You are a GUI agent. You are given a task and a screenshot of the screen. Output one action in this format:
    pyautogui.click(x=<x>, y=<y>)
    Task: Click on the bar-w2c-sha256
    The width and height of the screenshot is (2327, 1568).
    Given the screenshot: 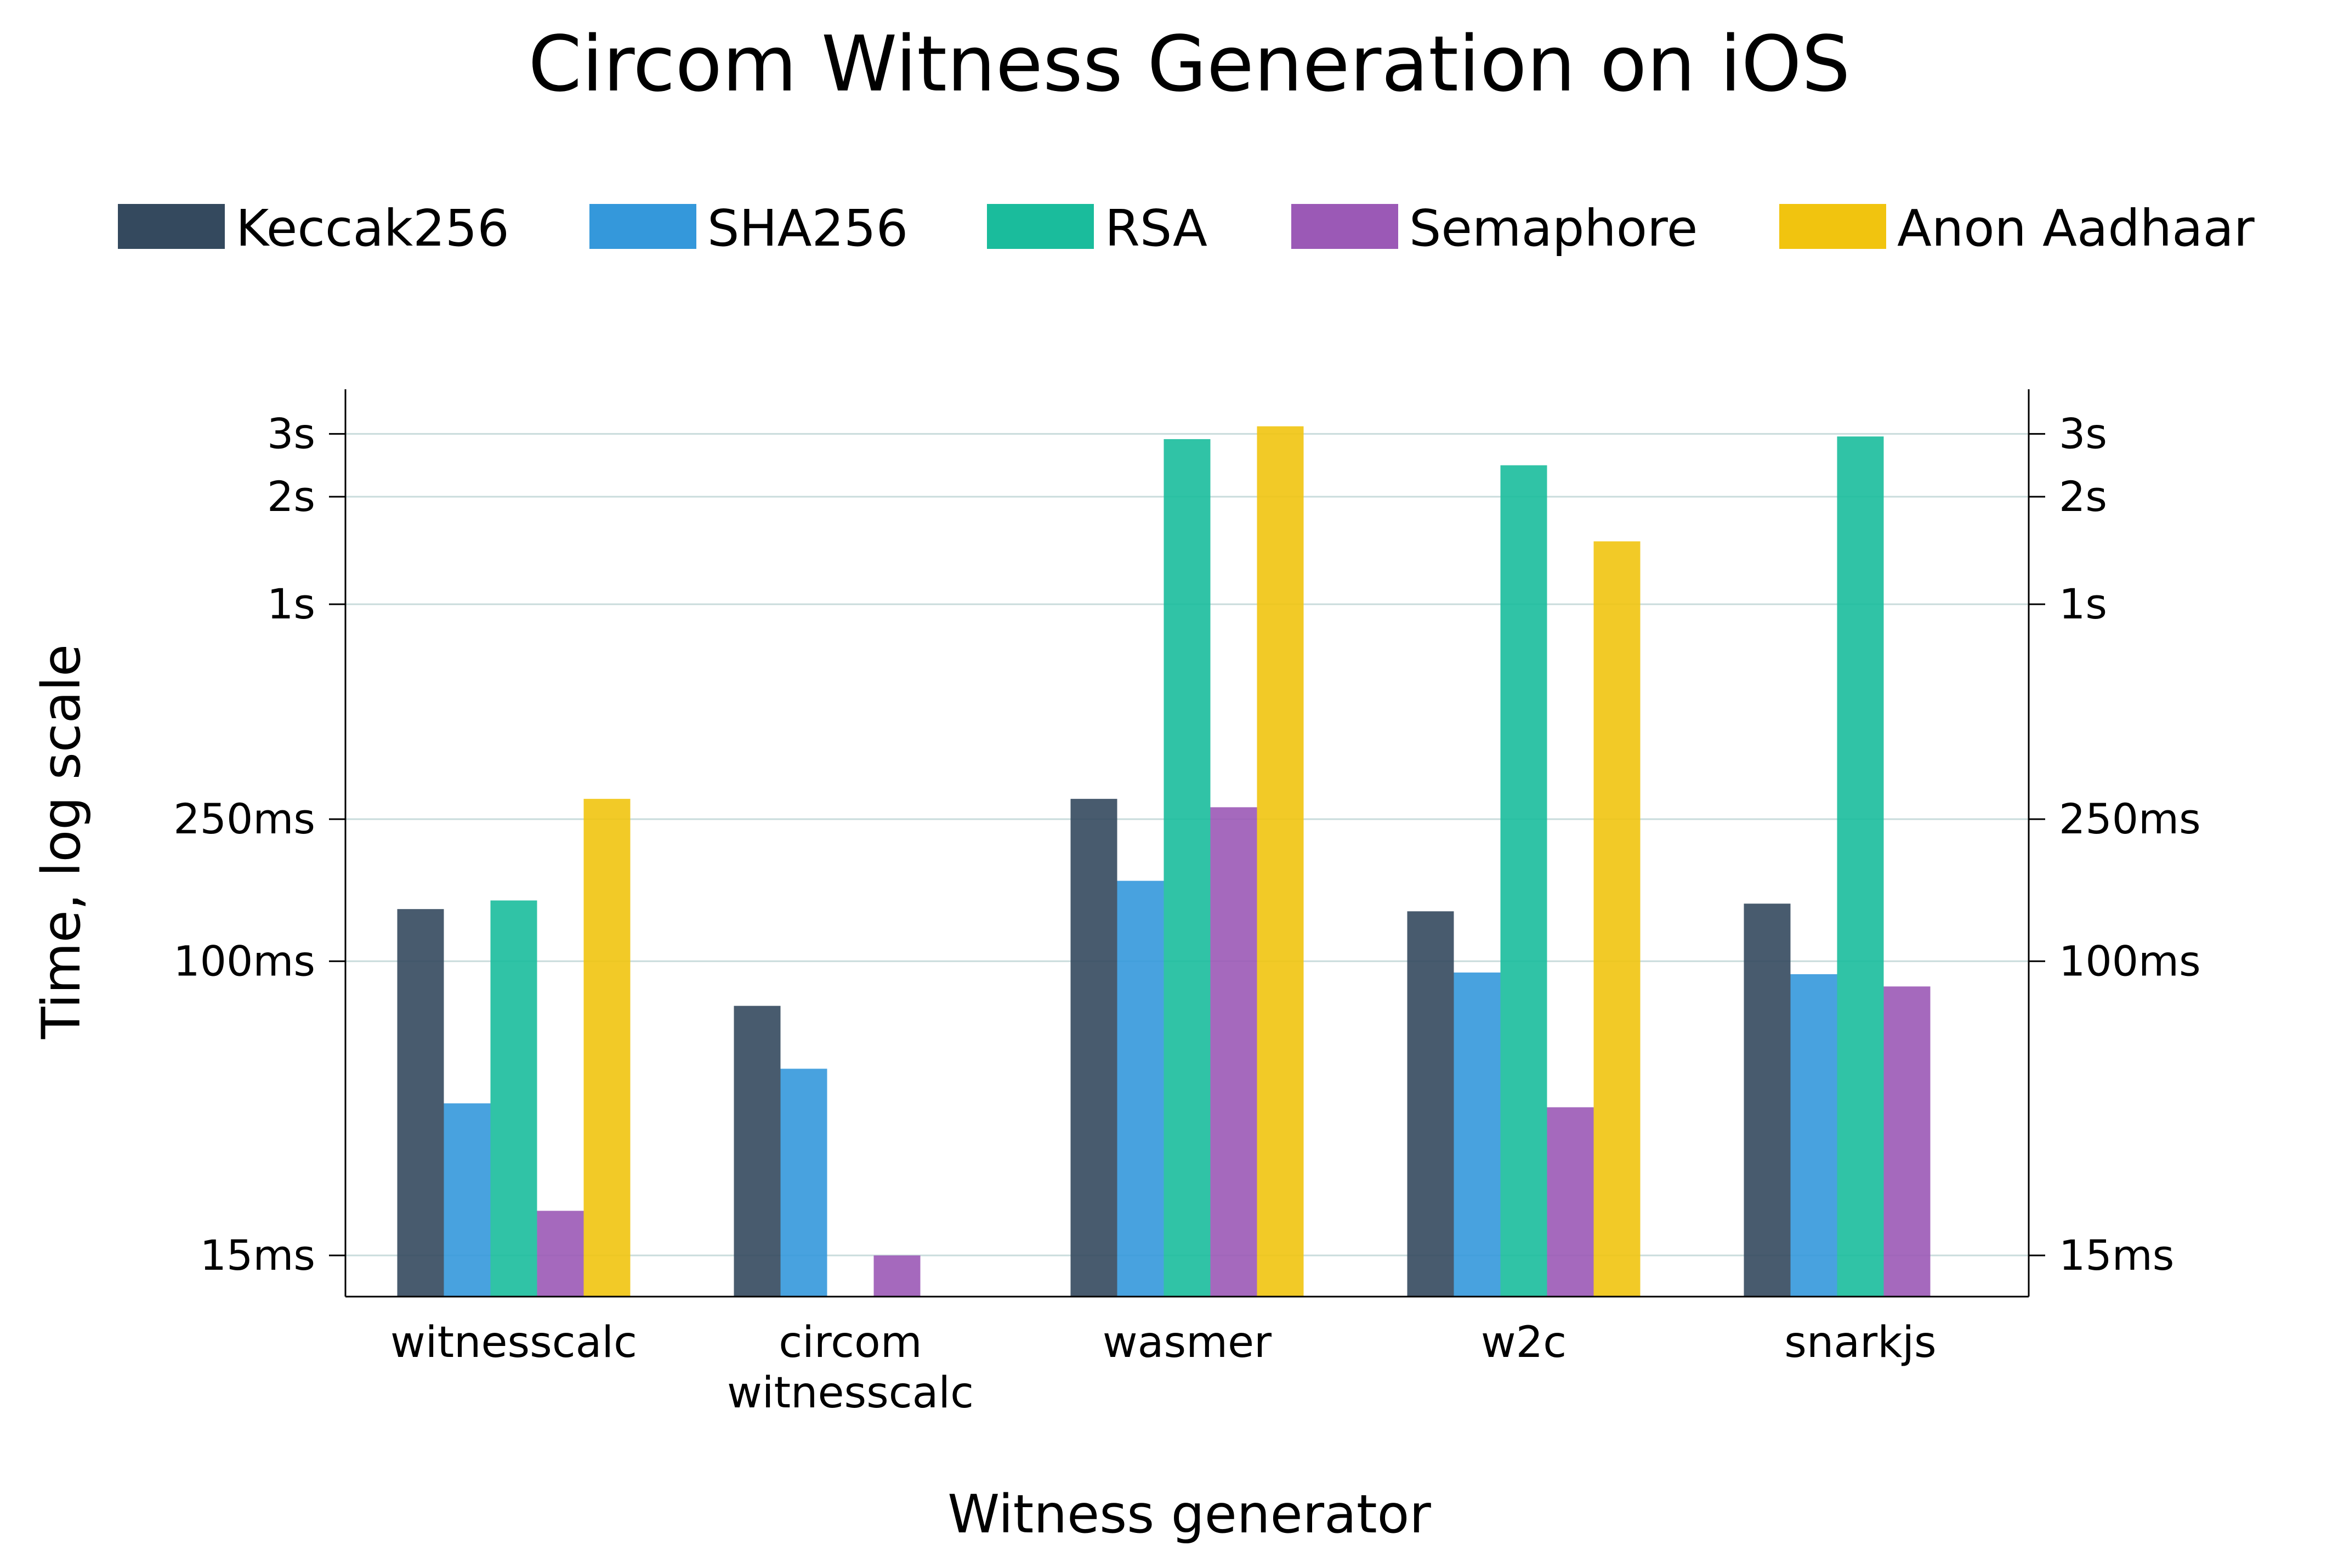 What is the action you would take?
    pyautogui.click(x=1477, y=1134)
    